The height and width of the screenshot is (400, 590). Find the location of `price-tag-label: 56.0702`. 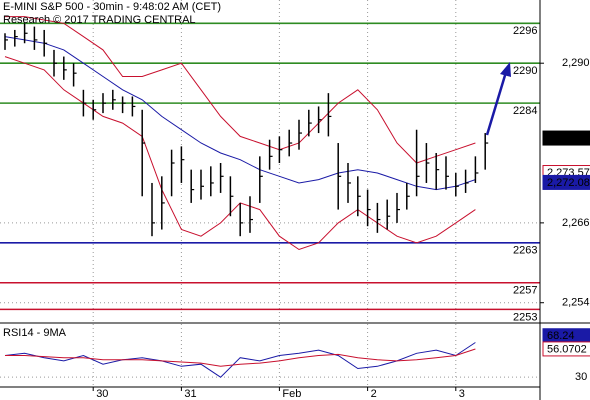

price-tag-label: 56.0702 is located at coordinates (567, 349).